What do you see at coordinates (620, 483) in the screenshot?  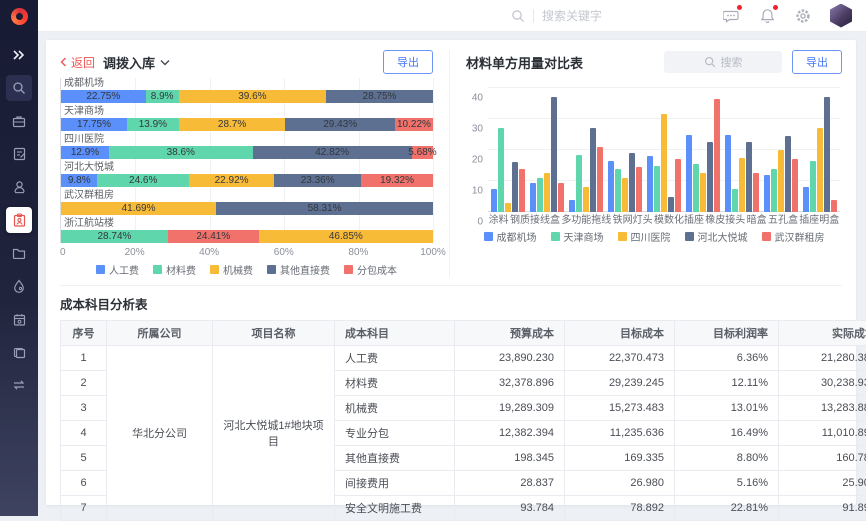 I see `target-cell: 26.980` at bounding box center [620, 483].